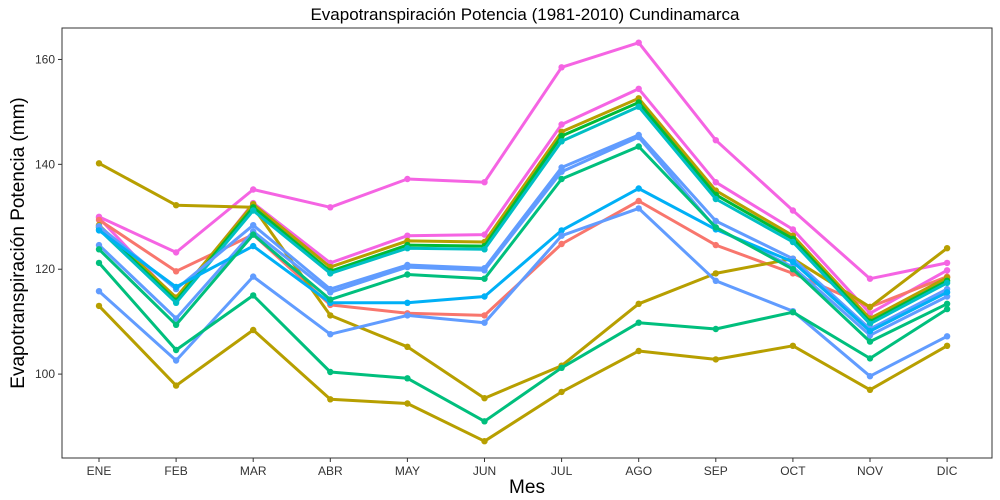 This screenshot has width=1000, height=500. I want to click on x-axis-title: Mes, so click(527, 487).